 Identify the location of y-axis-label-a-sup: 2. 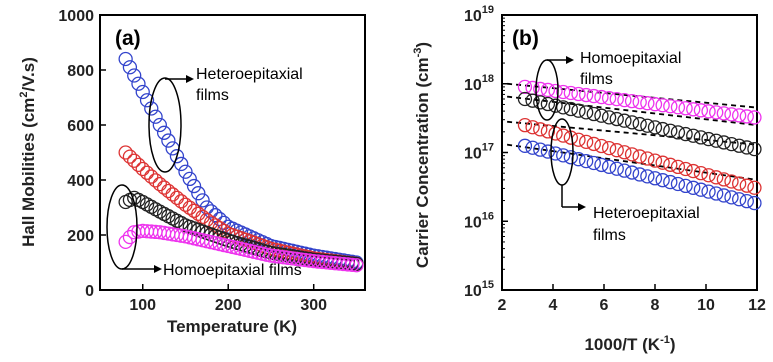
(24, 94).